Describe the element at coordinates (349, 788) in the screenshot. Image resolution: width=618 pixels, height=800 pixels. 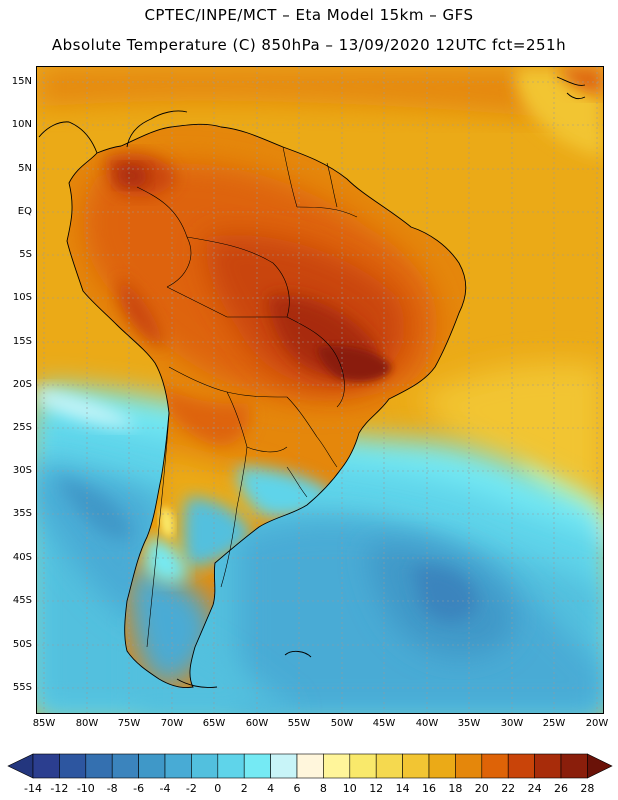
I see `colorbar-label: 10` at that location.